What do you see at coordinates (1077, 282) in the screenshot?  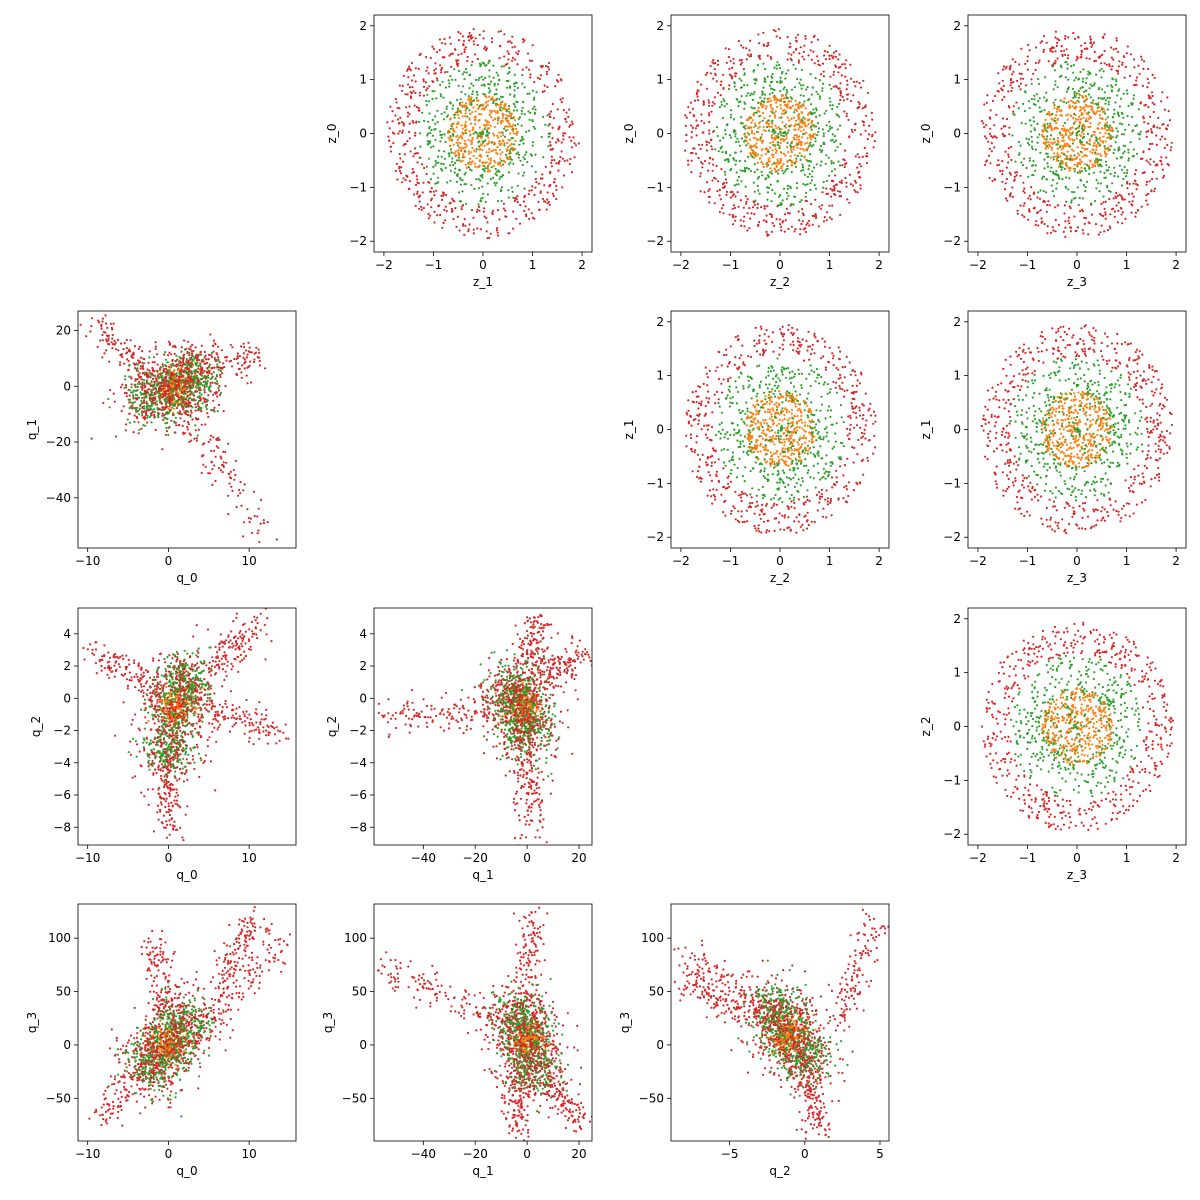 I see `x-axis-label: z_3` at bounding box center [1077, 282].